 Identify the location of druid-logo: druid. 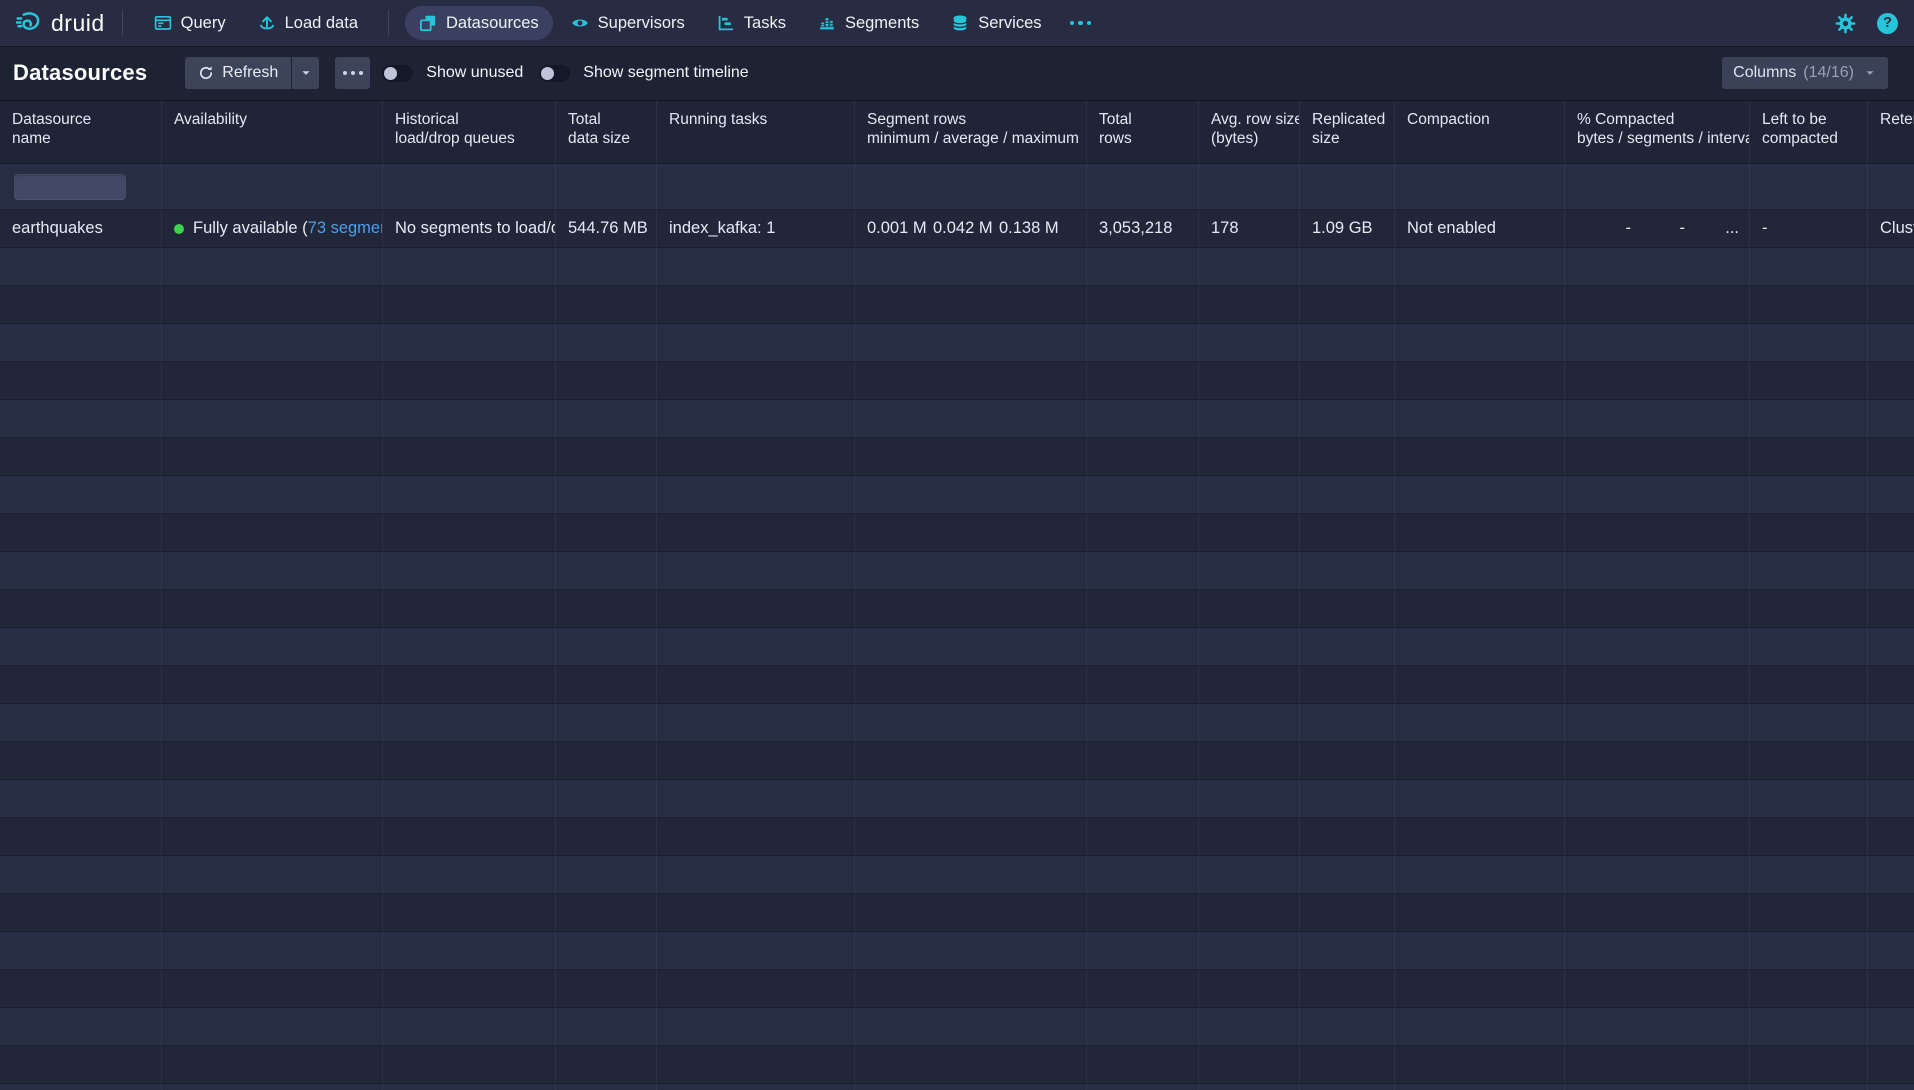
(60, 23).